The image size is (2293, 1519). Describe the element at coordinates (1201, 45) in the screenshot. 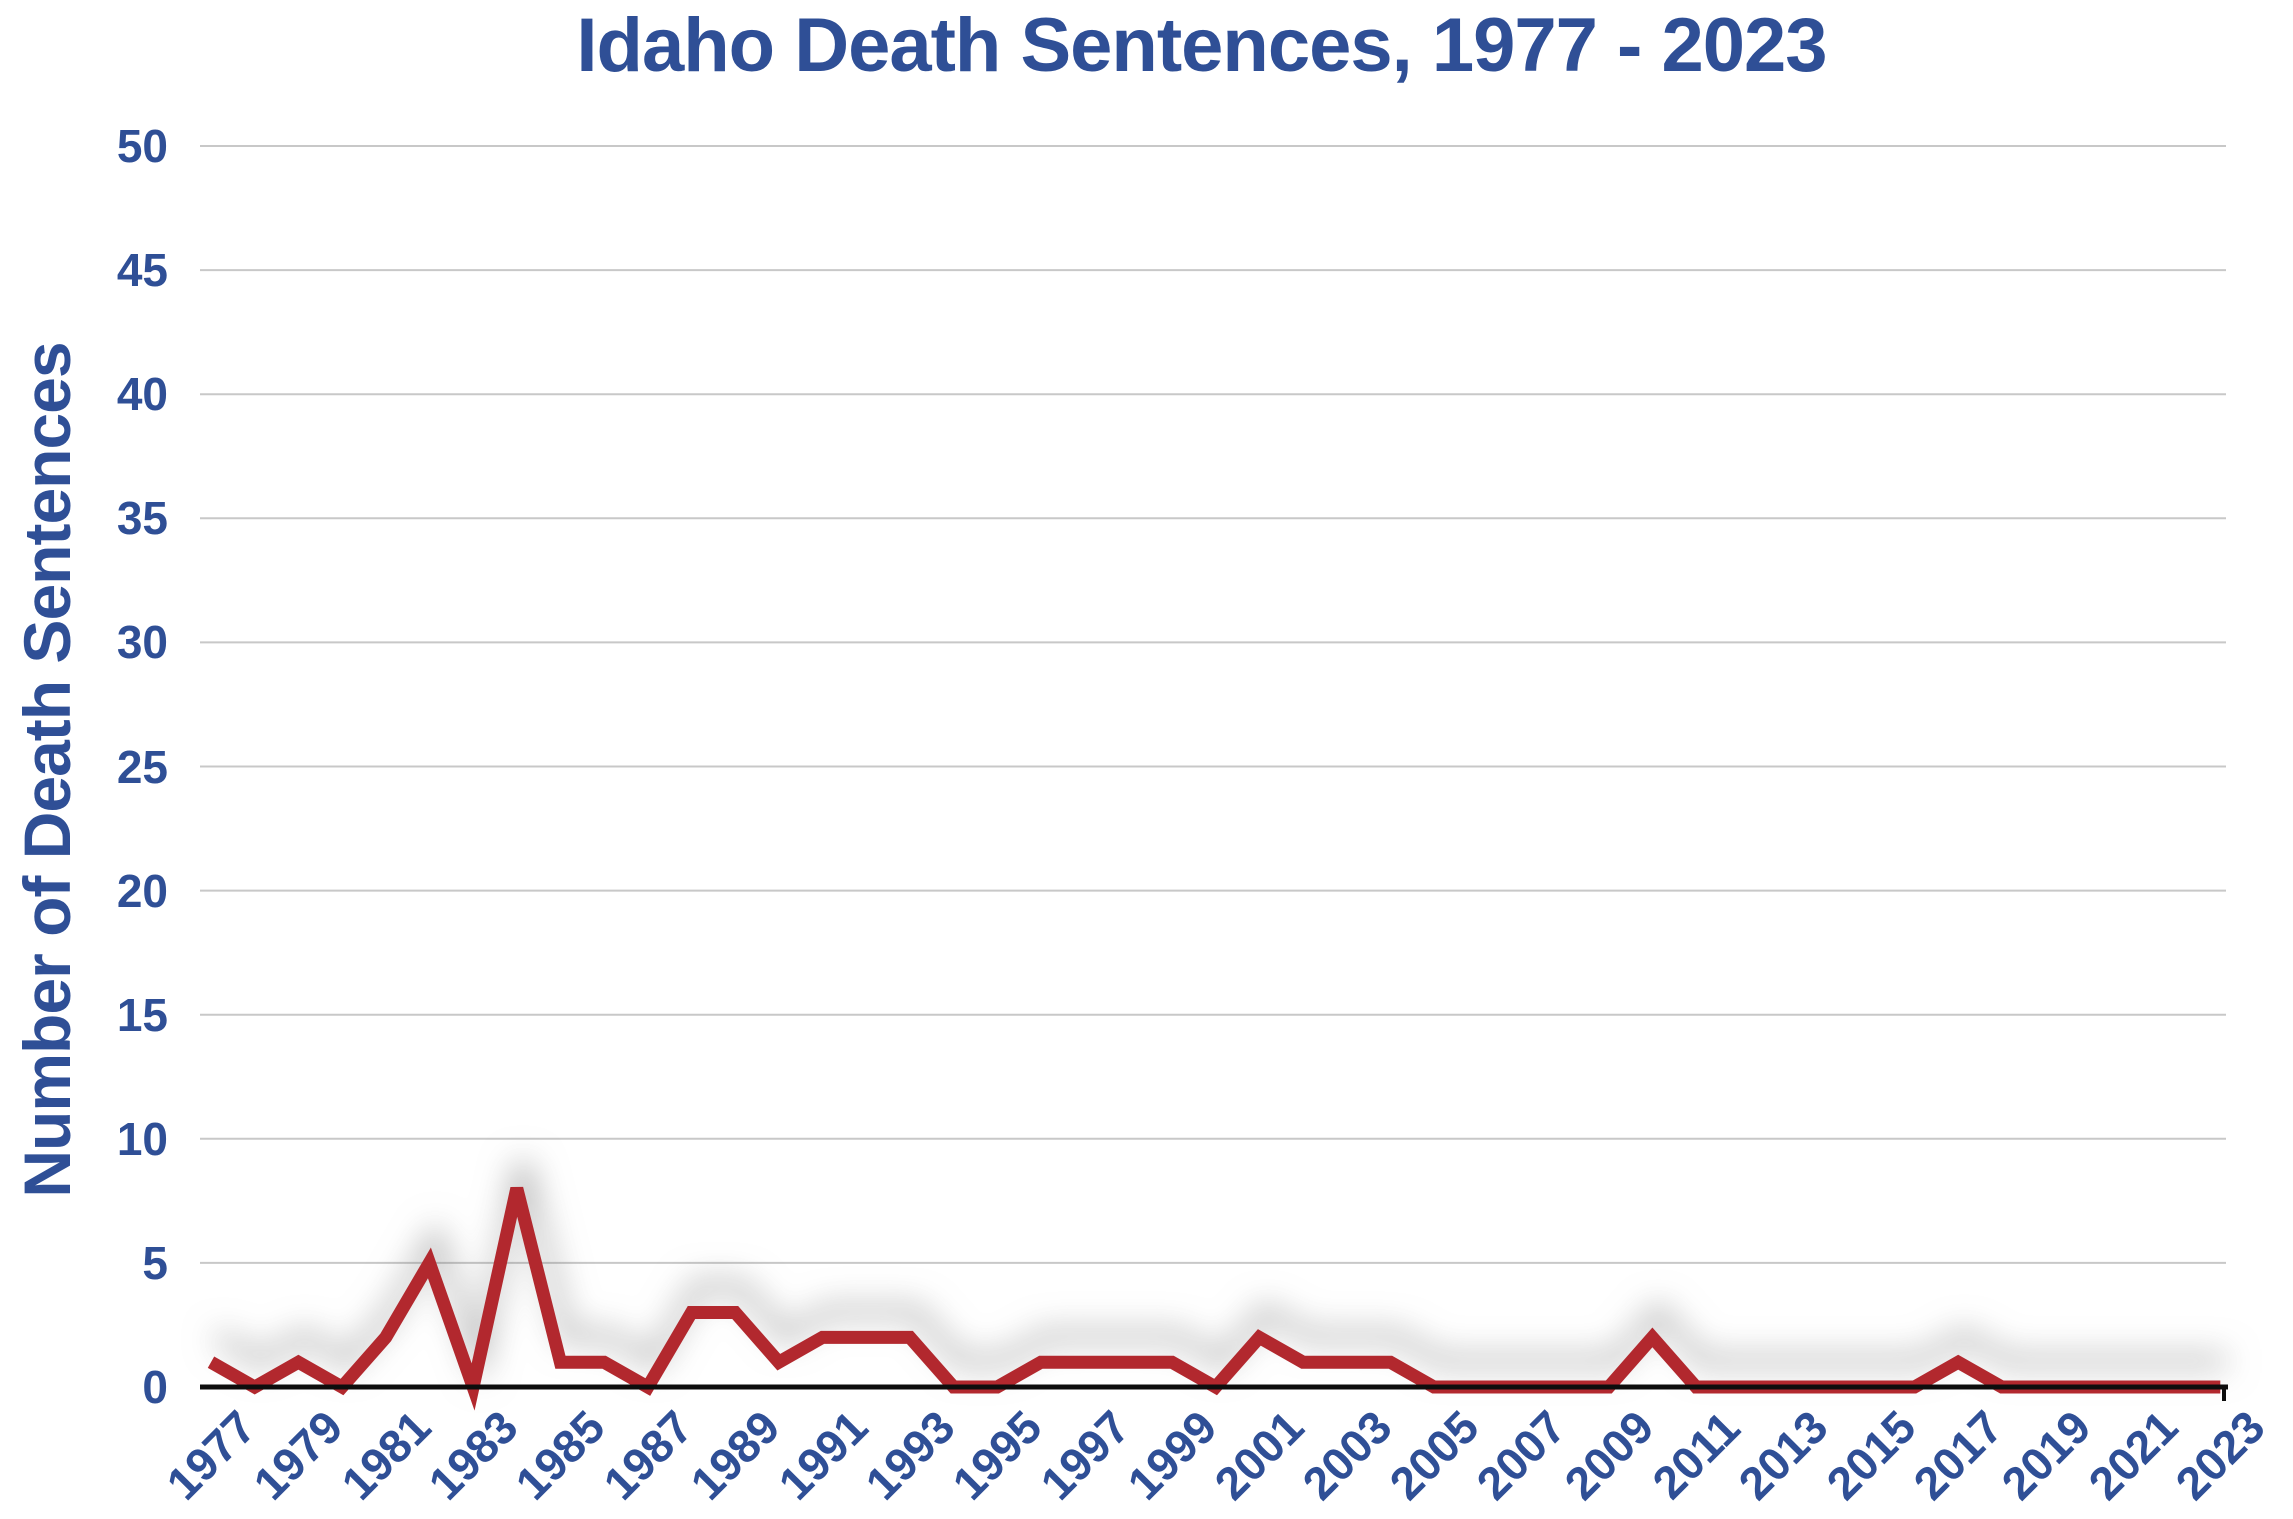

I see `chart-title: Idaho Death Sentences, 1977 - 2023` at that location.